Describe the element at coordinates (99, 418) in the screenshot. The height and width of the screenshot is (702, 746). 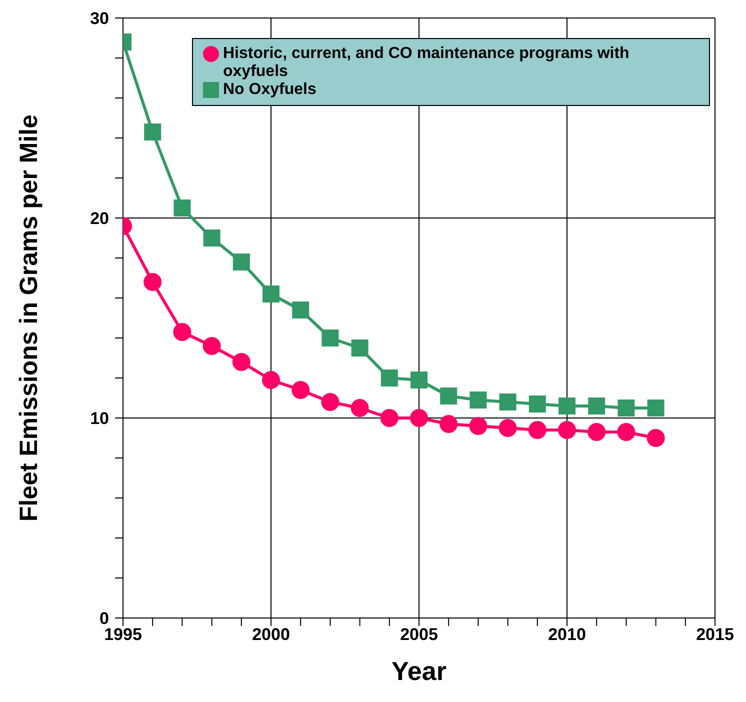
I see `y-tick-label: 10` at that location.